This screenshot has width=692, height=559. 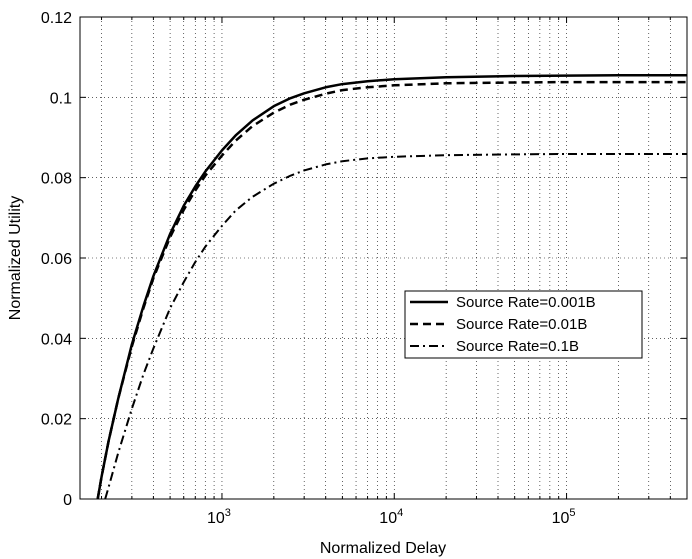 I want to click on legend-label-2: Source Rate=0.1B, so click(x=517, y=346).